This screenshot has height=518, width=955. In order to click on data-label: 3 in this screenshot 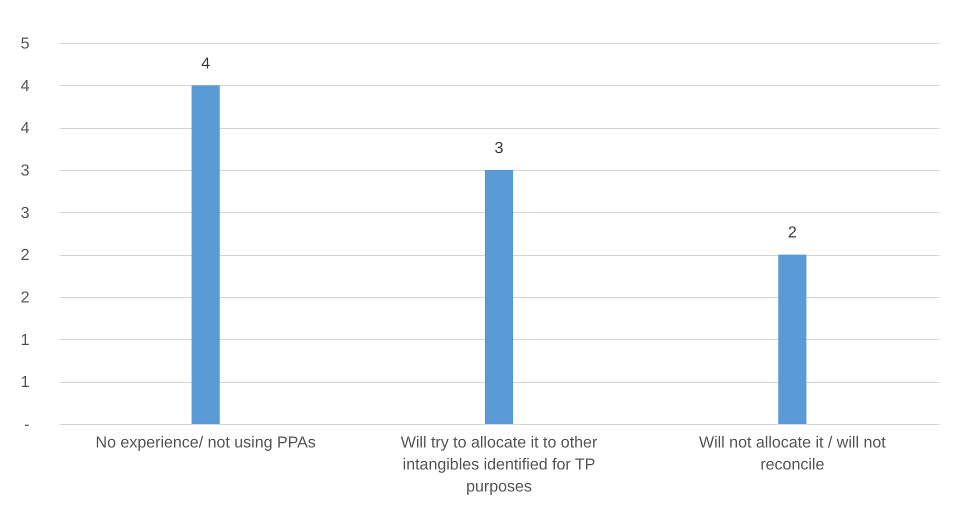, I will do `click(499, 148)`.